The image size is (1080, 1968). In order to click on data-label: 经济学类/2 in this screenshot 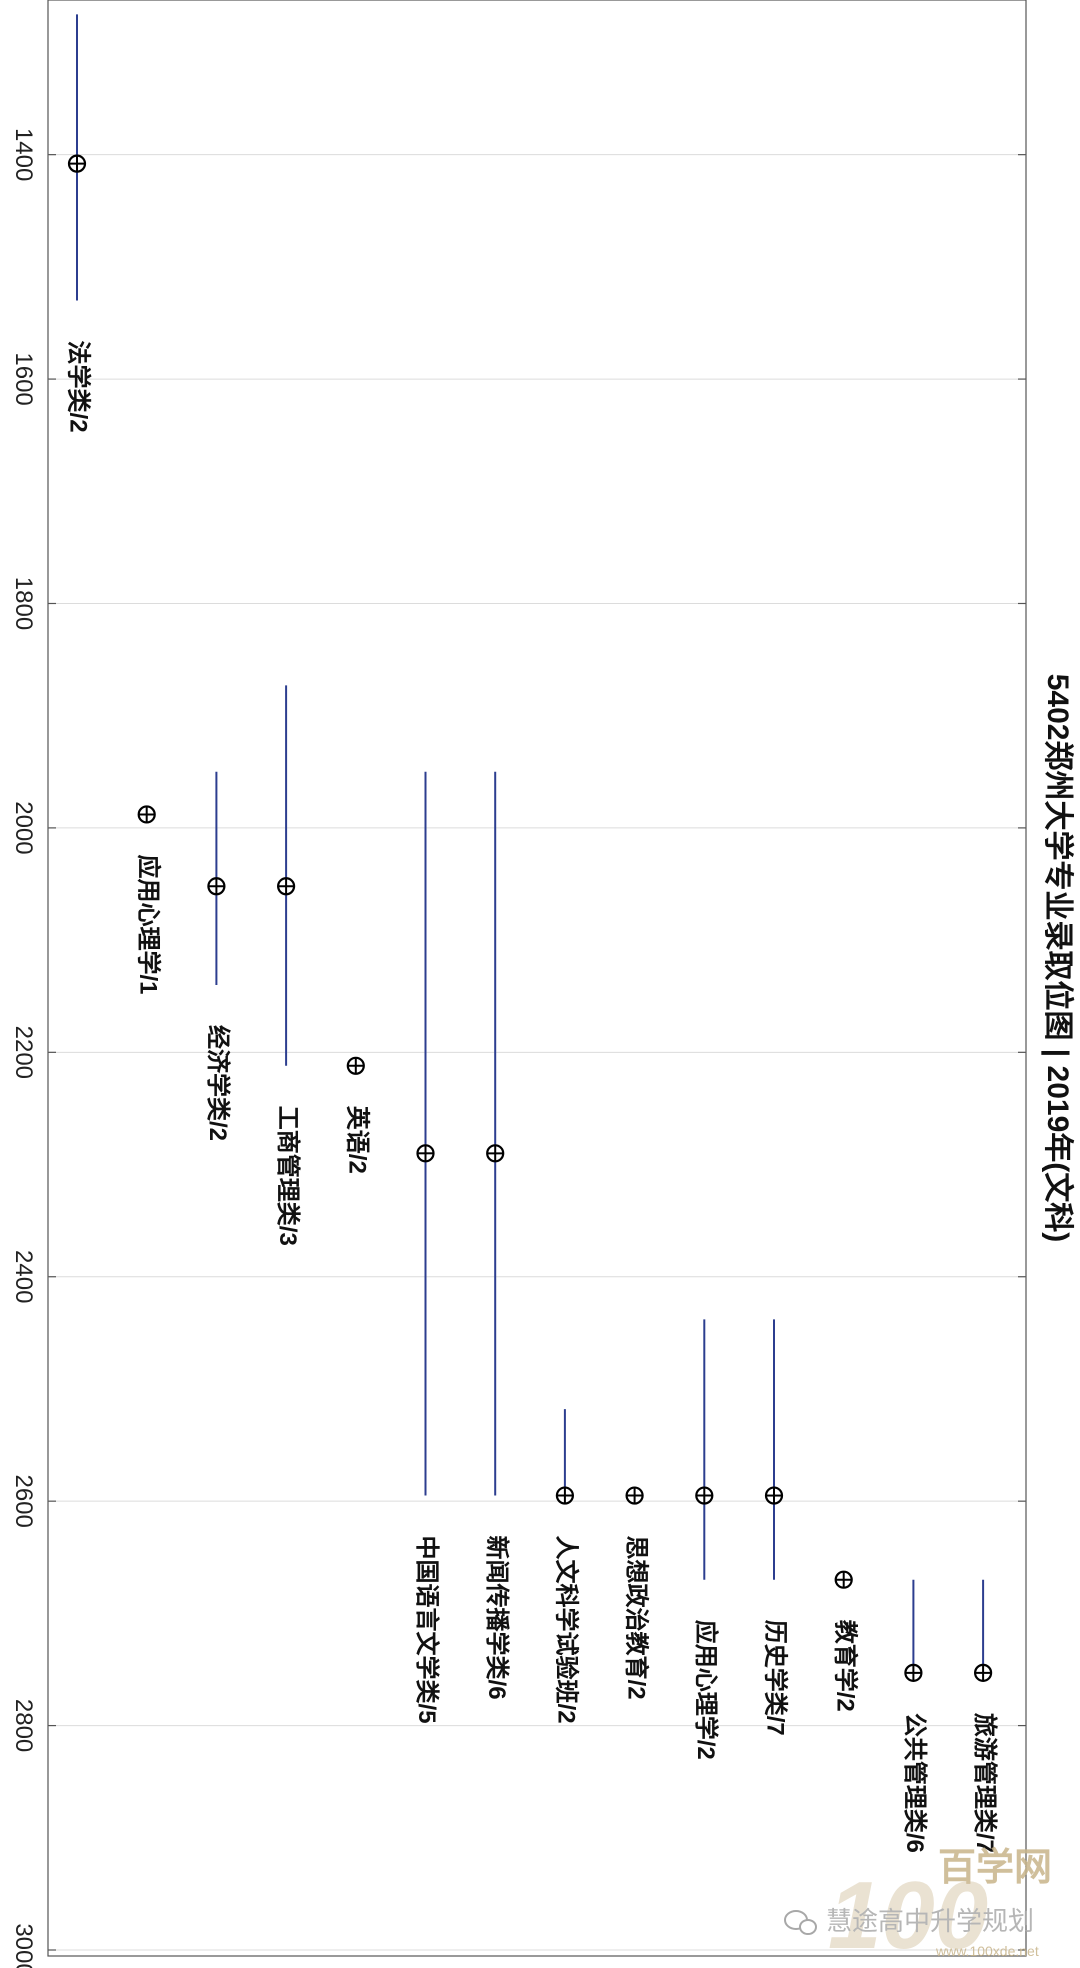, I will do `click(218, 1083)`.